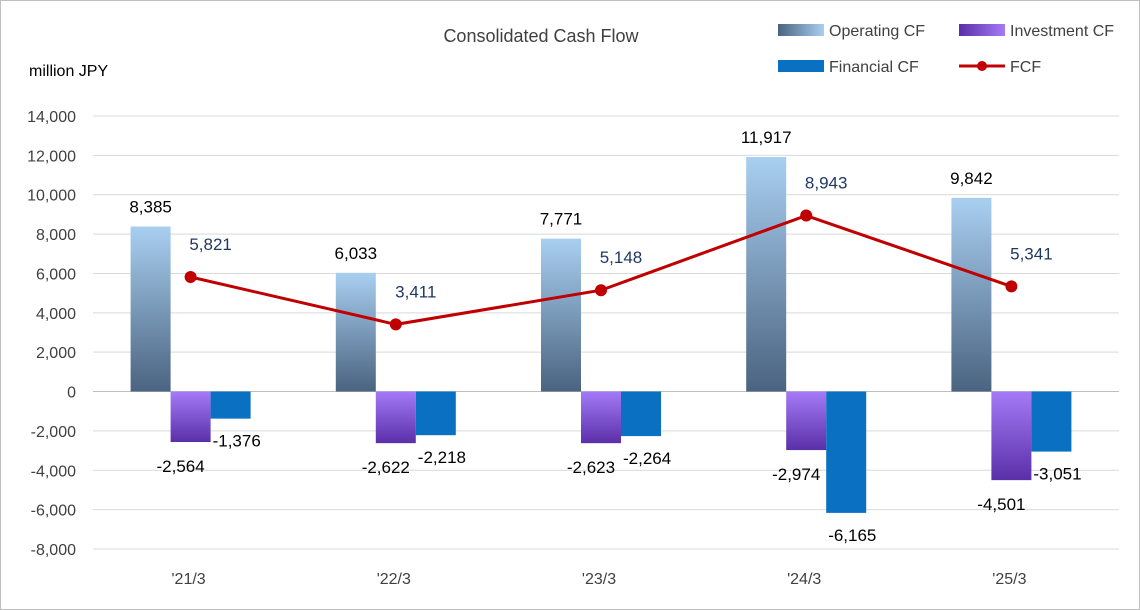  I want to click on y-tick-label: 0, so click(71, 393).